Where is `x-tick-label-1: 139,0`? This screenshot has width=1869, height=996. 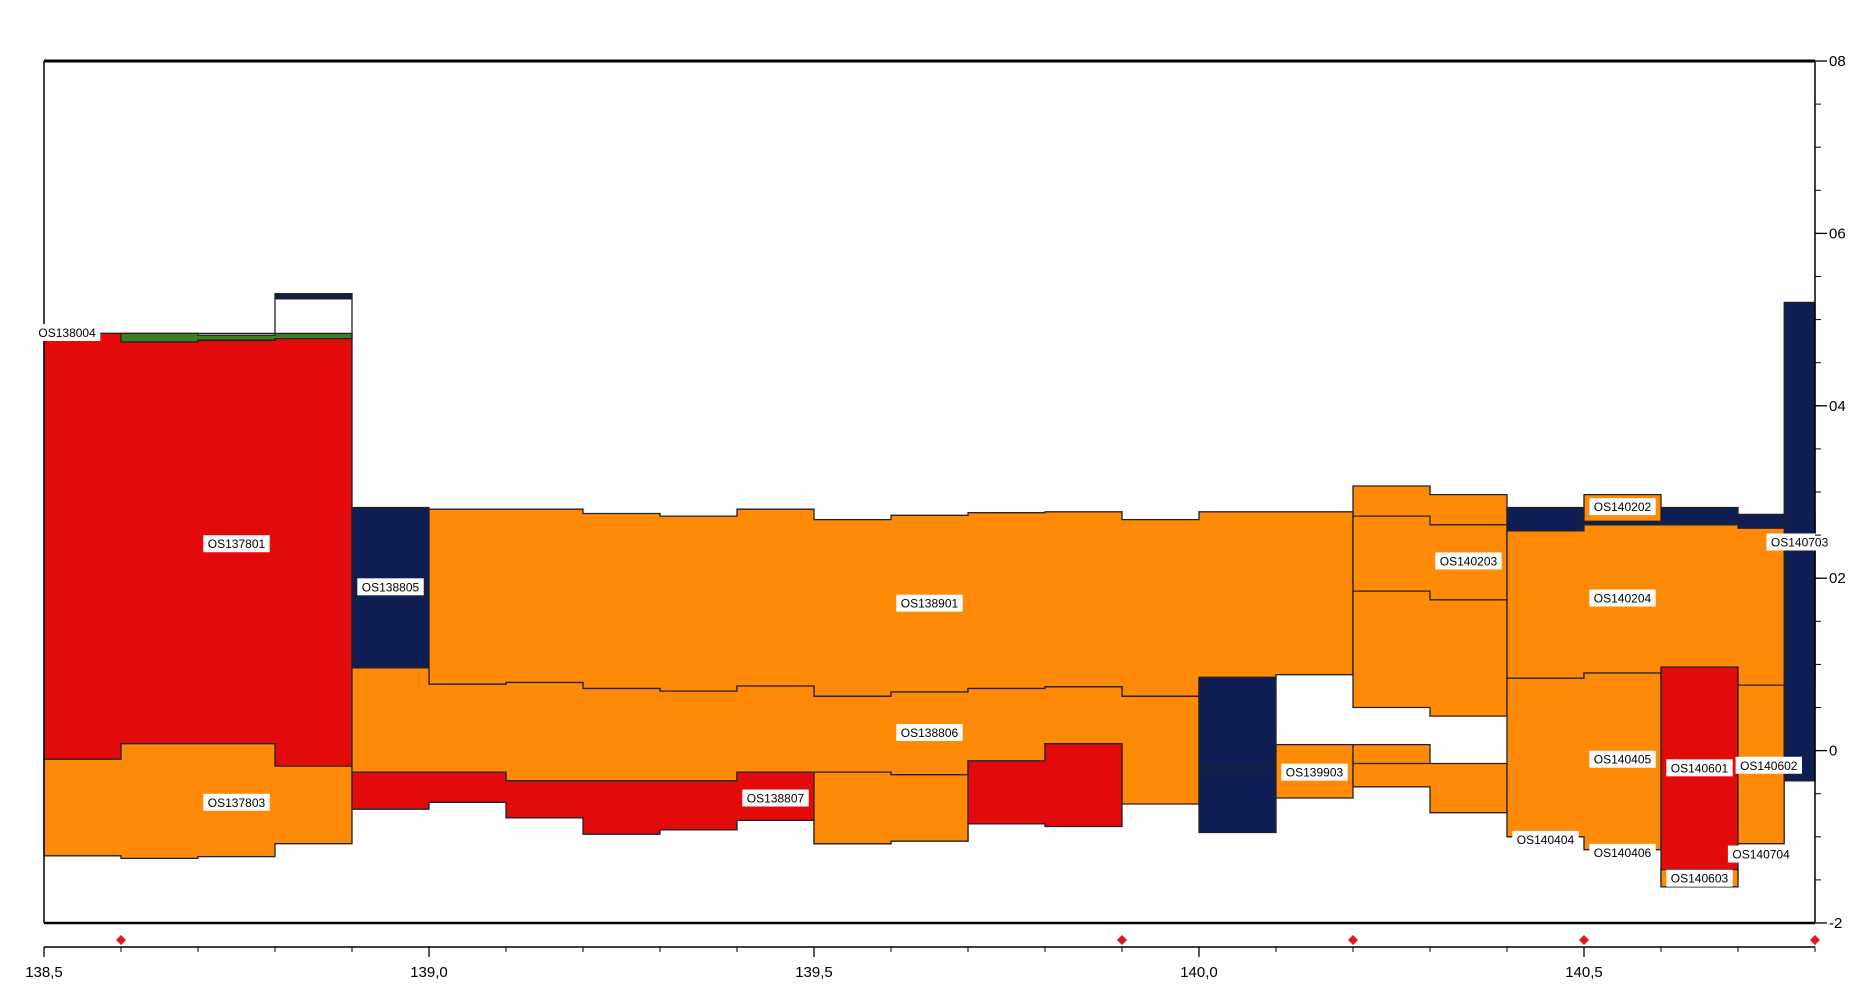 x-tick-label-1: 139,0 is located at coordinates (429, 972).